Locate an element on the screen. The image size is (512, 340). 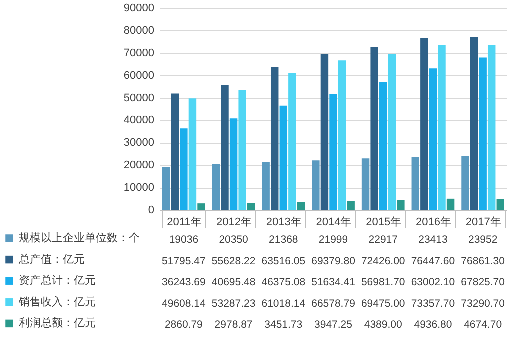
data-label: 51795.47 is located at coordinates (184, 261).